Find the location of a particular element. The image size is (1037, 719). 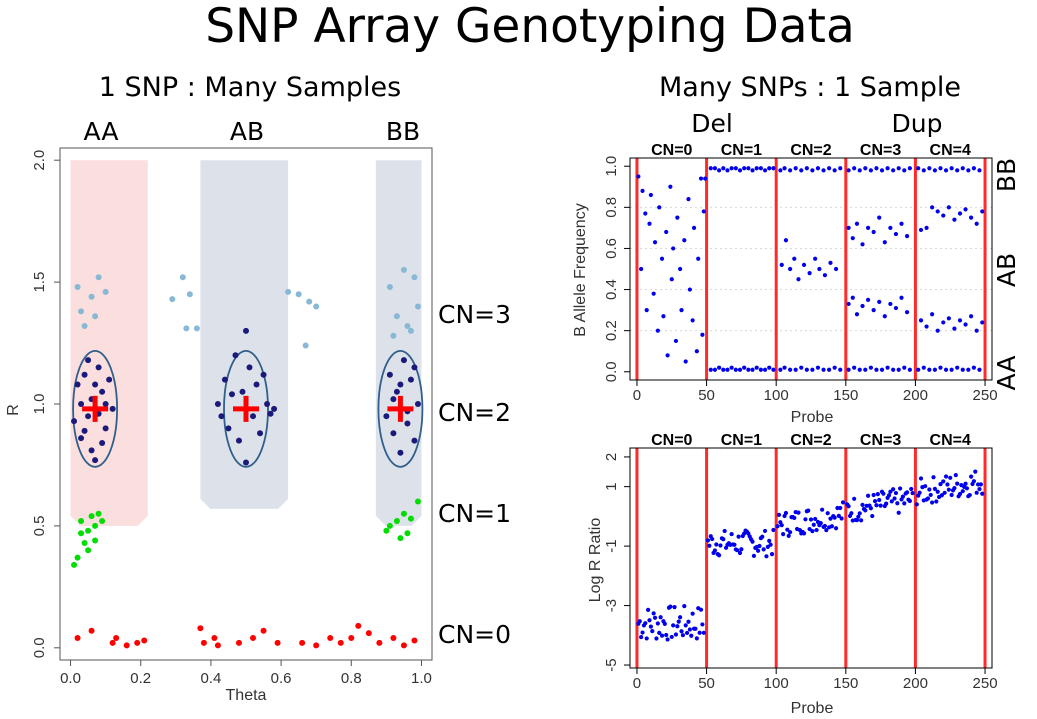

dup-label: Dup is located at coordinates (917, 123).